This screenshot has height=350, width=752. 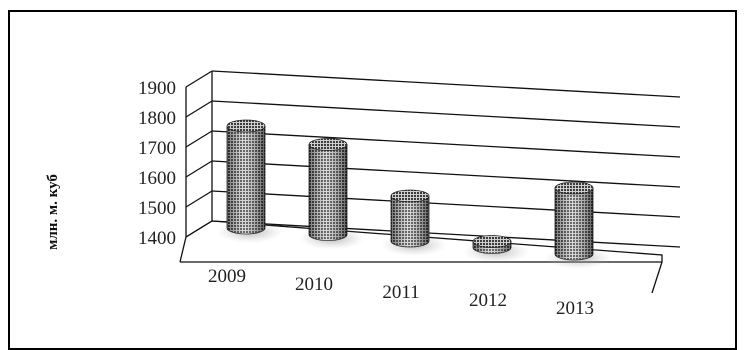 I want to click on x-tick-labels: 2009 2010 2011 2012 2013, so click(x=401, y=292).